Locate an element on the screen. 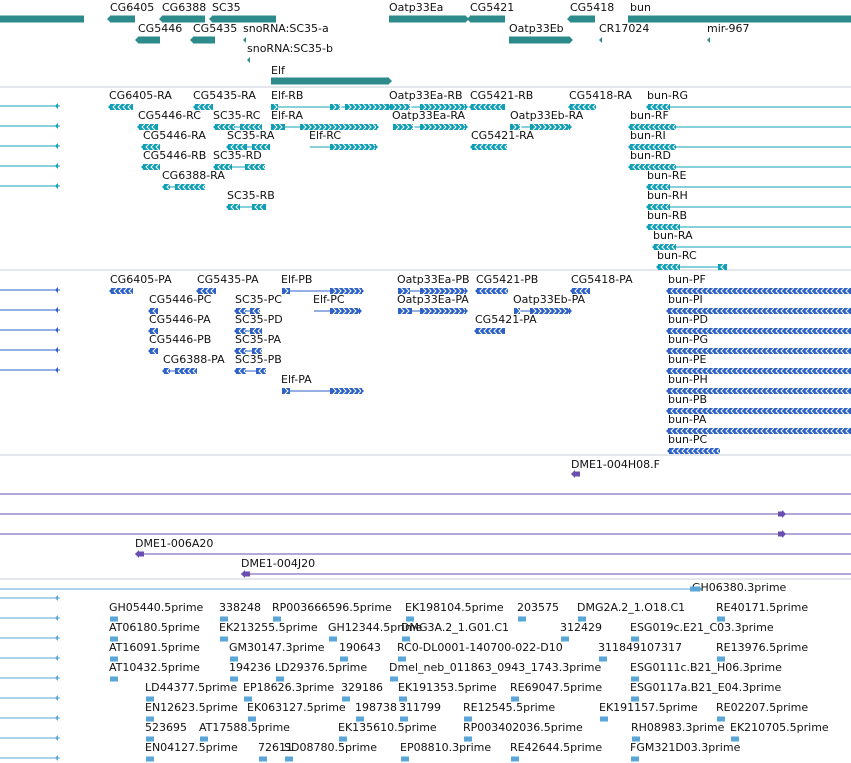 The image size is (851, 763). transcript-CG6388-RA: CG6388-RA is located at coordinates (193, 180).